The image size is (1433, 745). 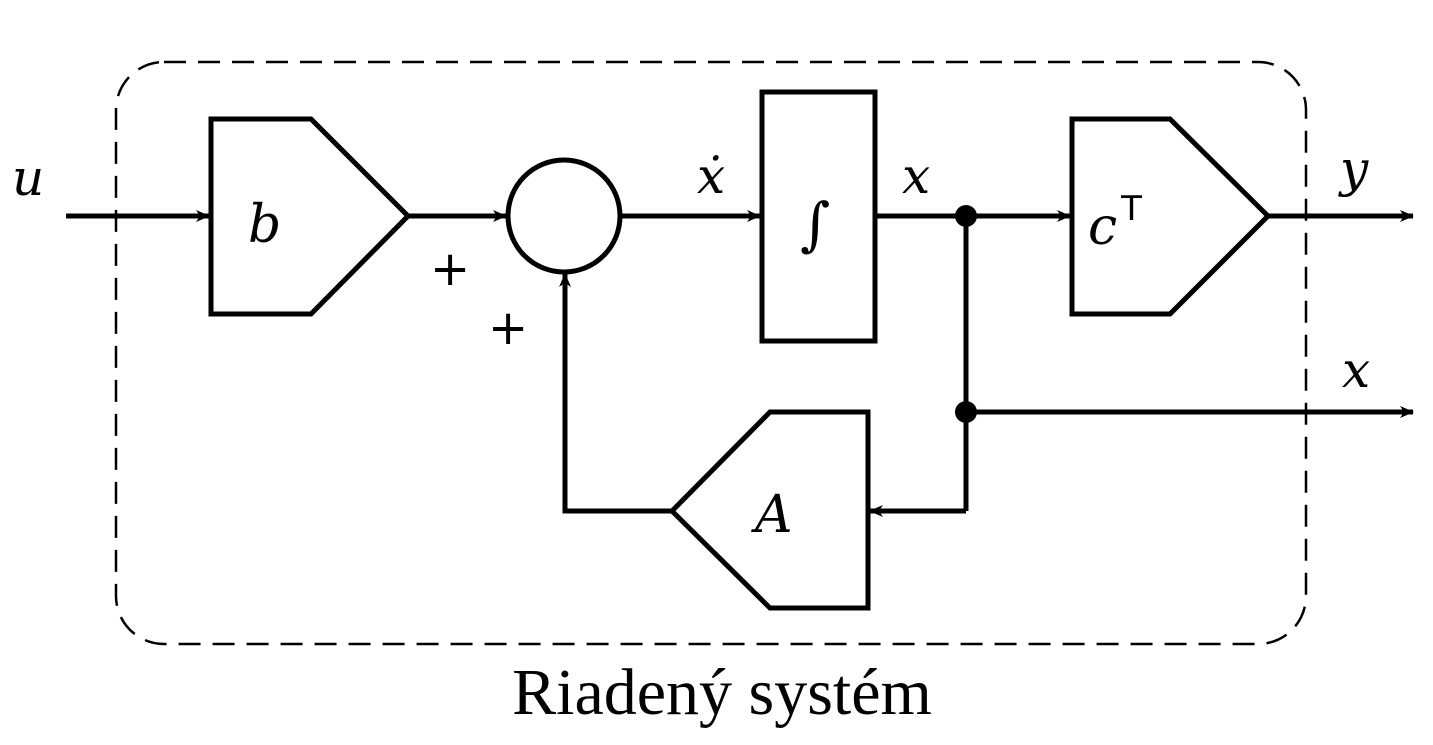 I want to click on gain-block-a, so click(x=769, y=510).